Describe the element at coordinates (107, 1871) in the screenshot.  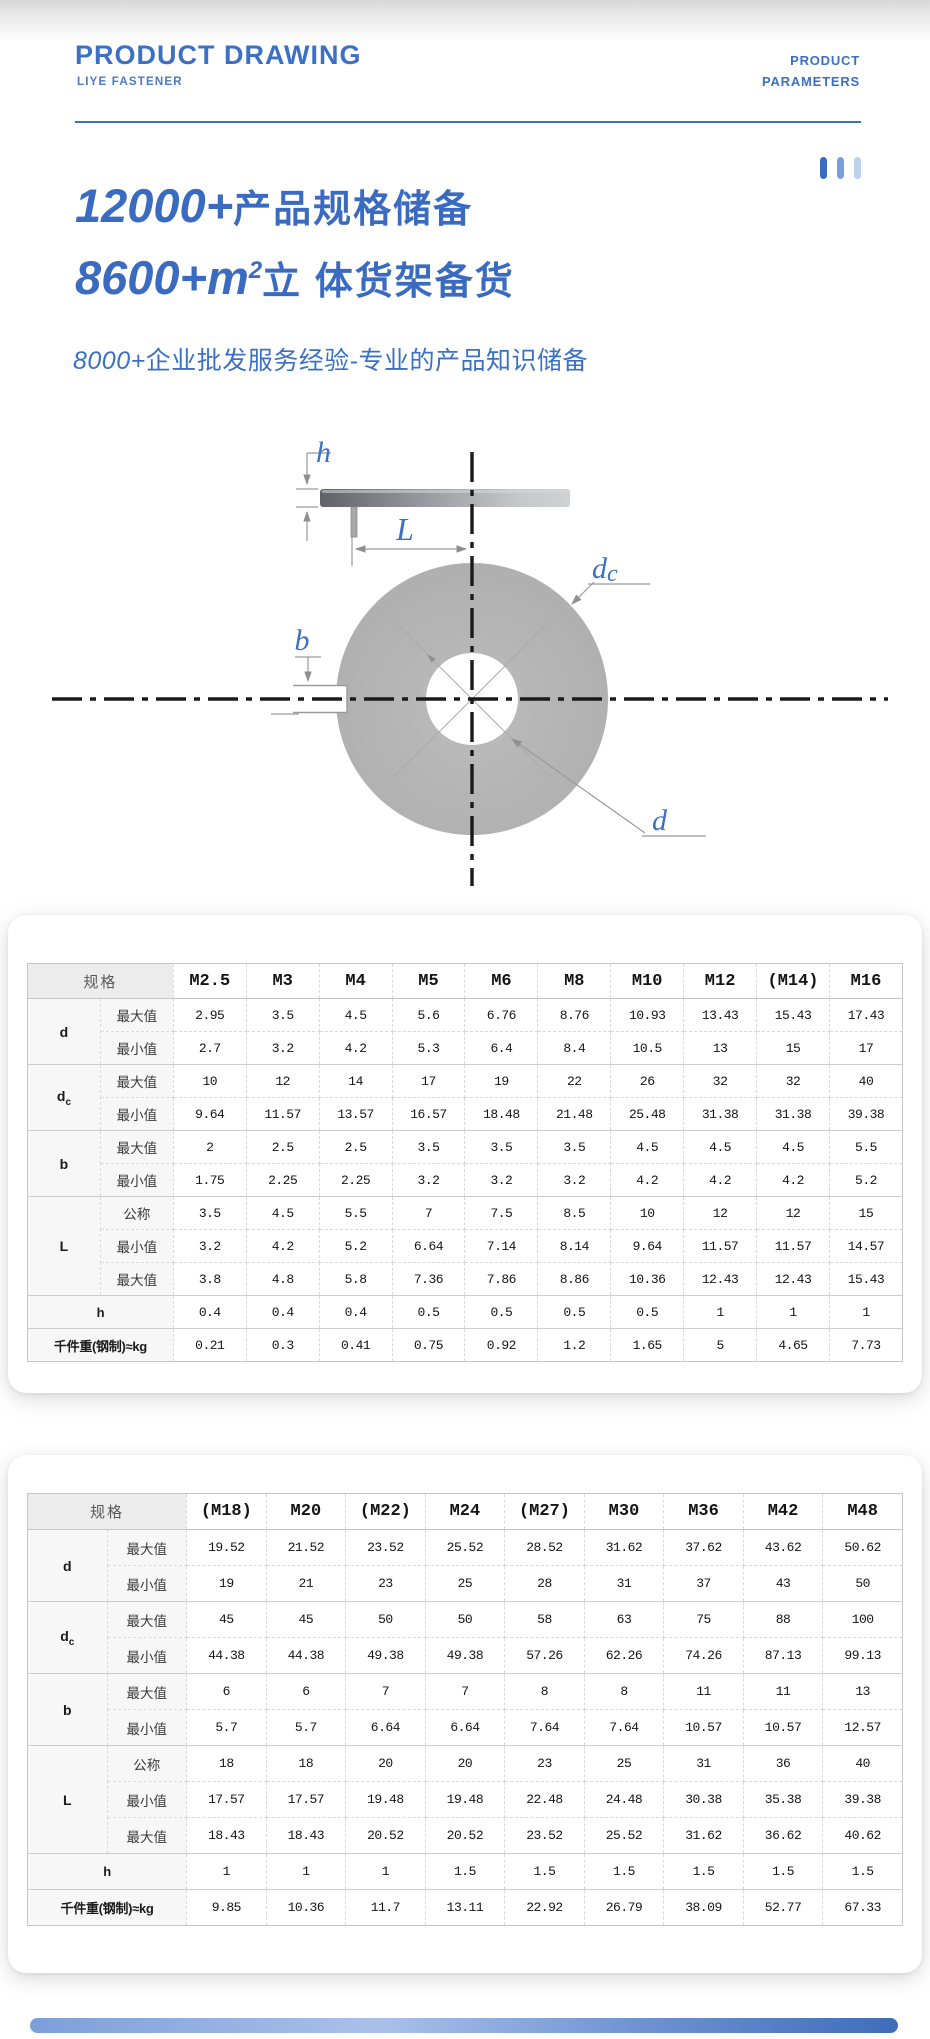
I see `row-group-label: h` at that location.